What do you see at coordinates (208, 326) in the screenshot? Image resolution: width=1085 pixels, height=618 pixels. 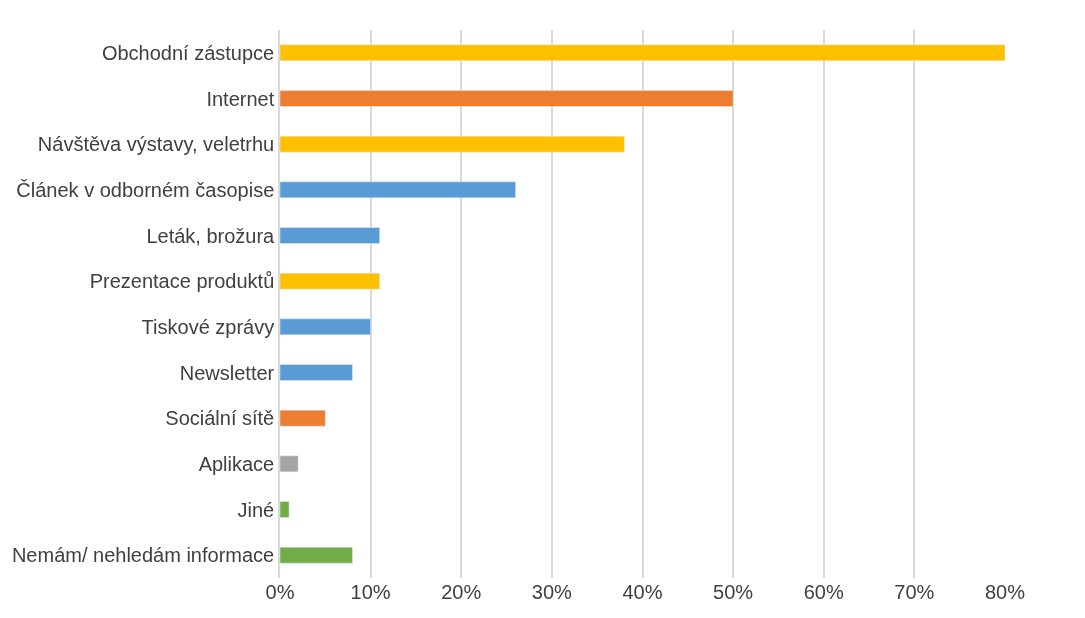 I see `y-tick-label: Tiskové zprávy` at bounding box center [208, 326].